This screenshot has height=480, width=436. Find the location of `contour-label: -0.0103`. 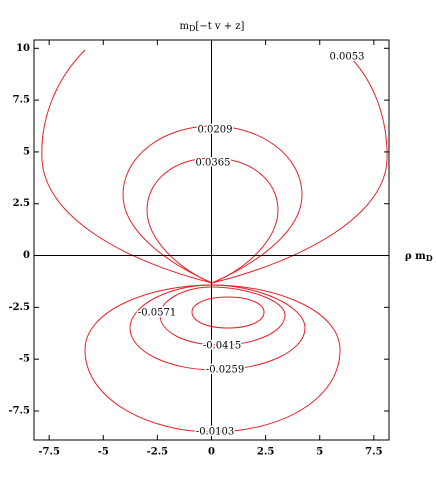

contour-label: -0.0103 is located at coordinates (215, 432).